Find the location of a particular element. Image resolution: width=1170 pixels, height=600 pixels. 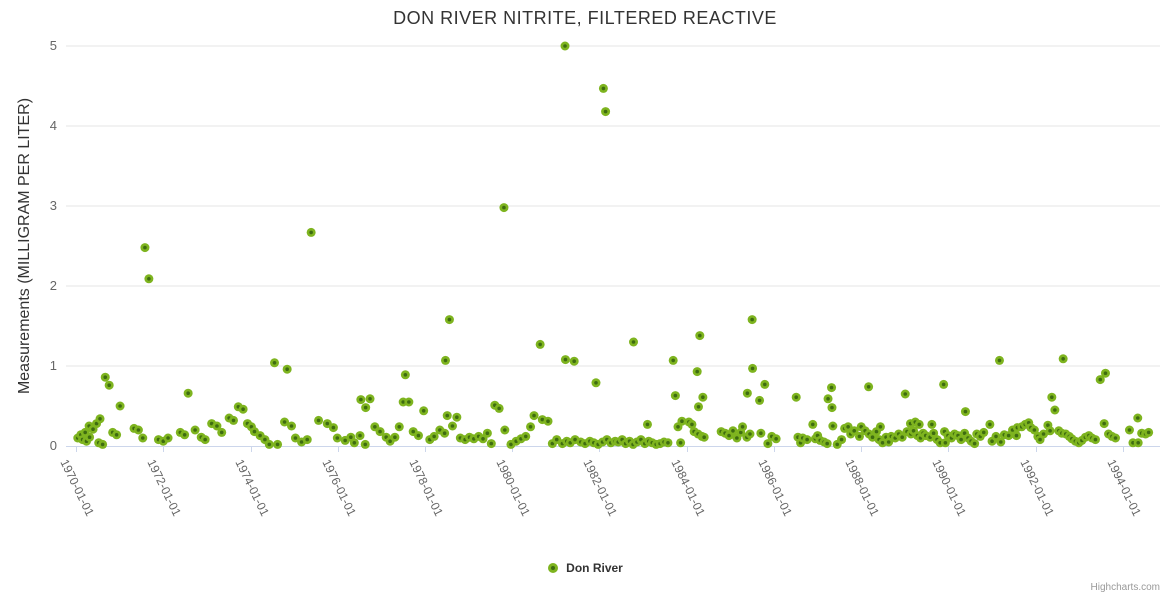

y-axis-tick-label: 4 is located at coordinates (53, 125).